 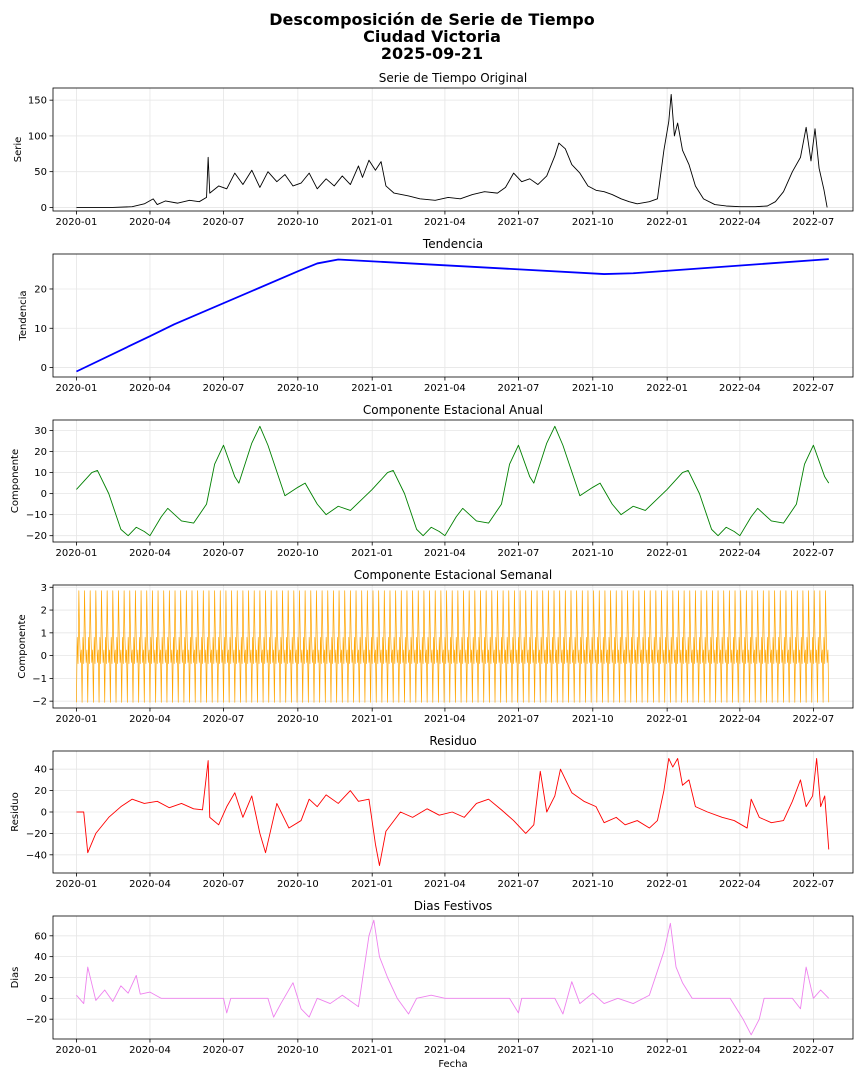 What do you see at coordinates (44, 588) in the screenshot?
I see `y-tick-label: 3` at bounding box center [44, 588].